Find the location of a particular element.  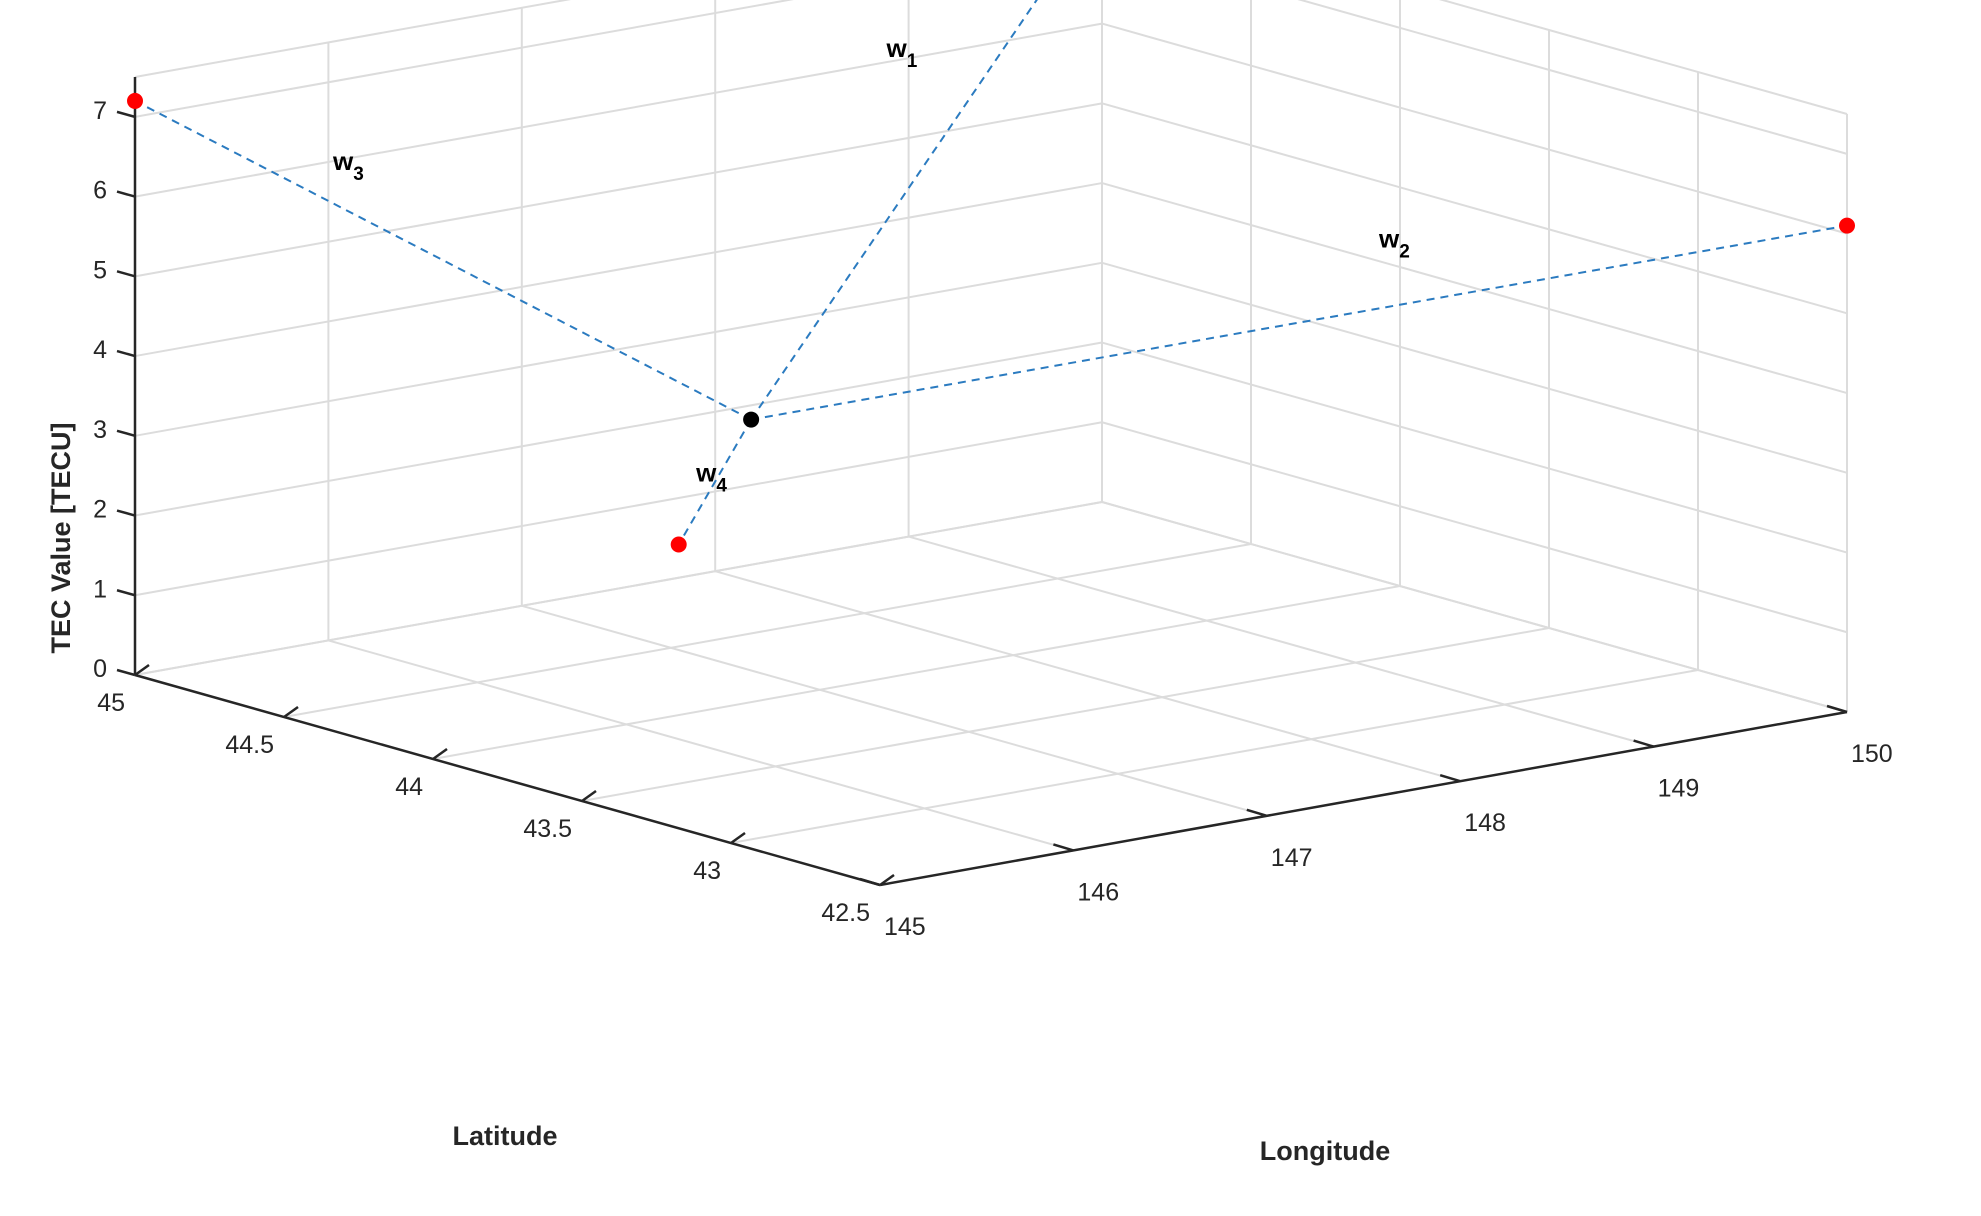

z-tick-label: 7 is located at coordinates (100, 111).